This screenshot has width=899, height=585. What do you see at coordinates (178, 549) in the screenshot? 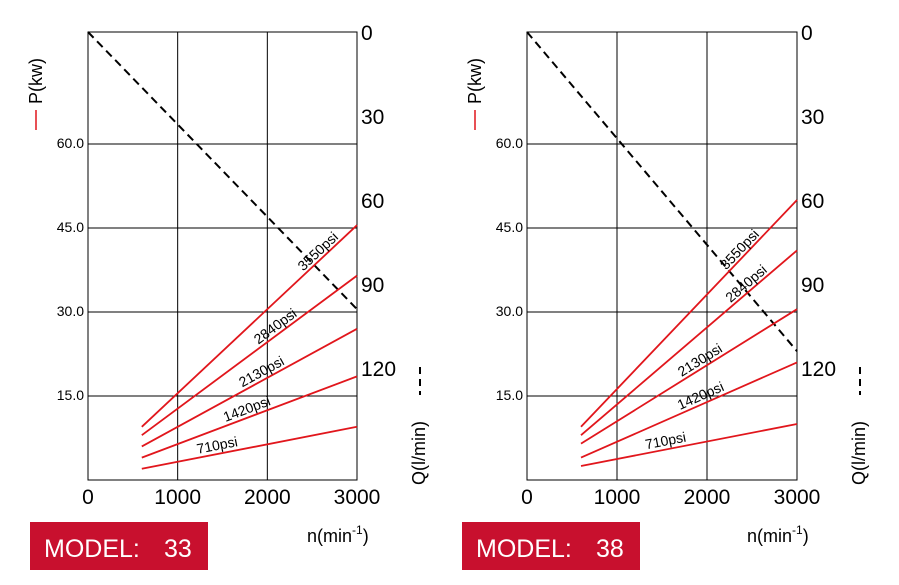
I see `model-badge-number: 33` at bounding box center [178, 549].